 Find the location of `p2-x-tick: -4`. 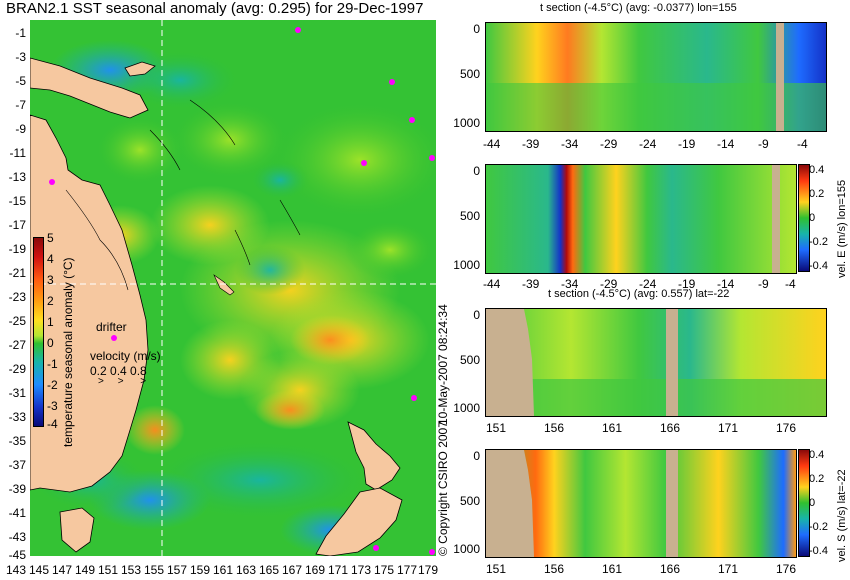

p2-x-tick: -4 is located at coordinates (790, 284).